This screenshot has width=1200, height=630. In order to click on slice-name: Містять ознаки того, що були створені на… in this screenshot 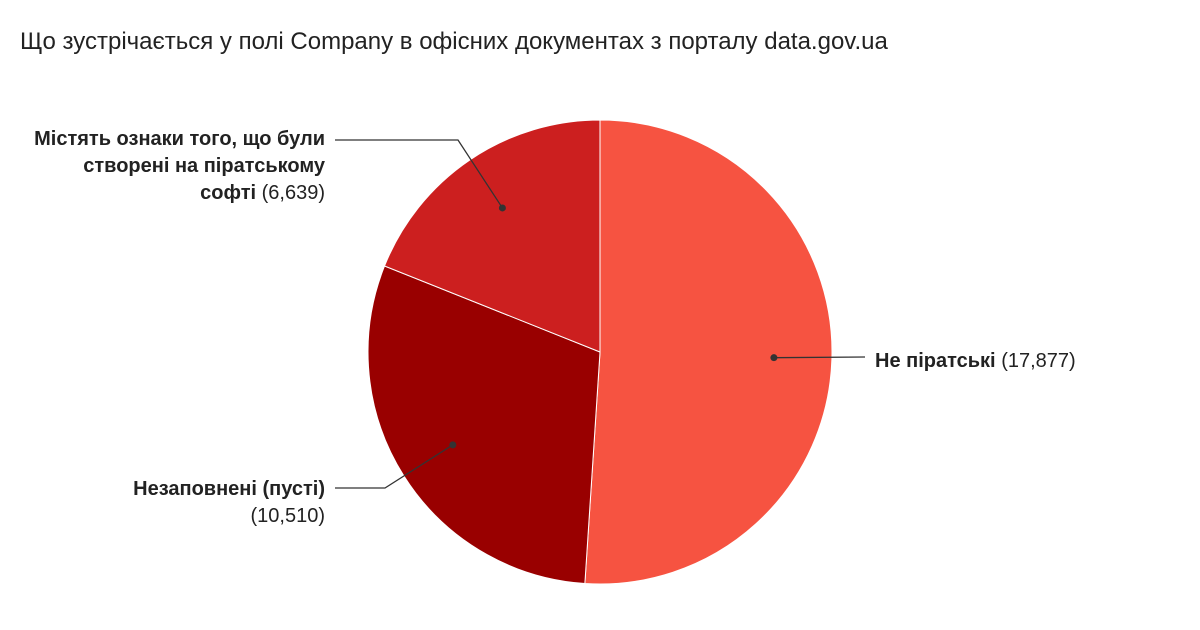, I will do `click(179, 166)`.